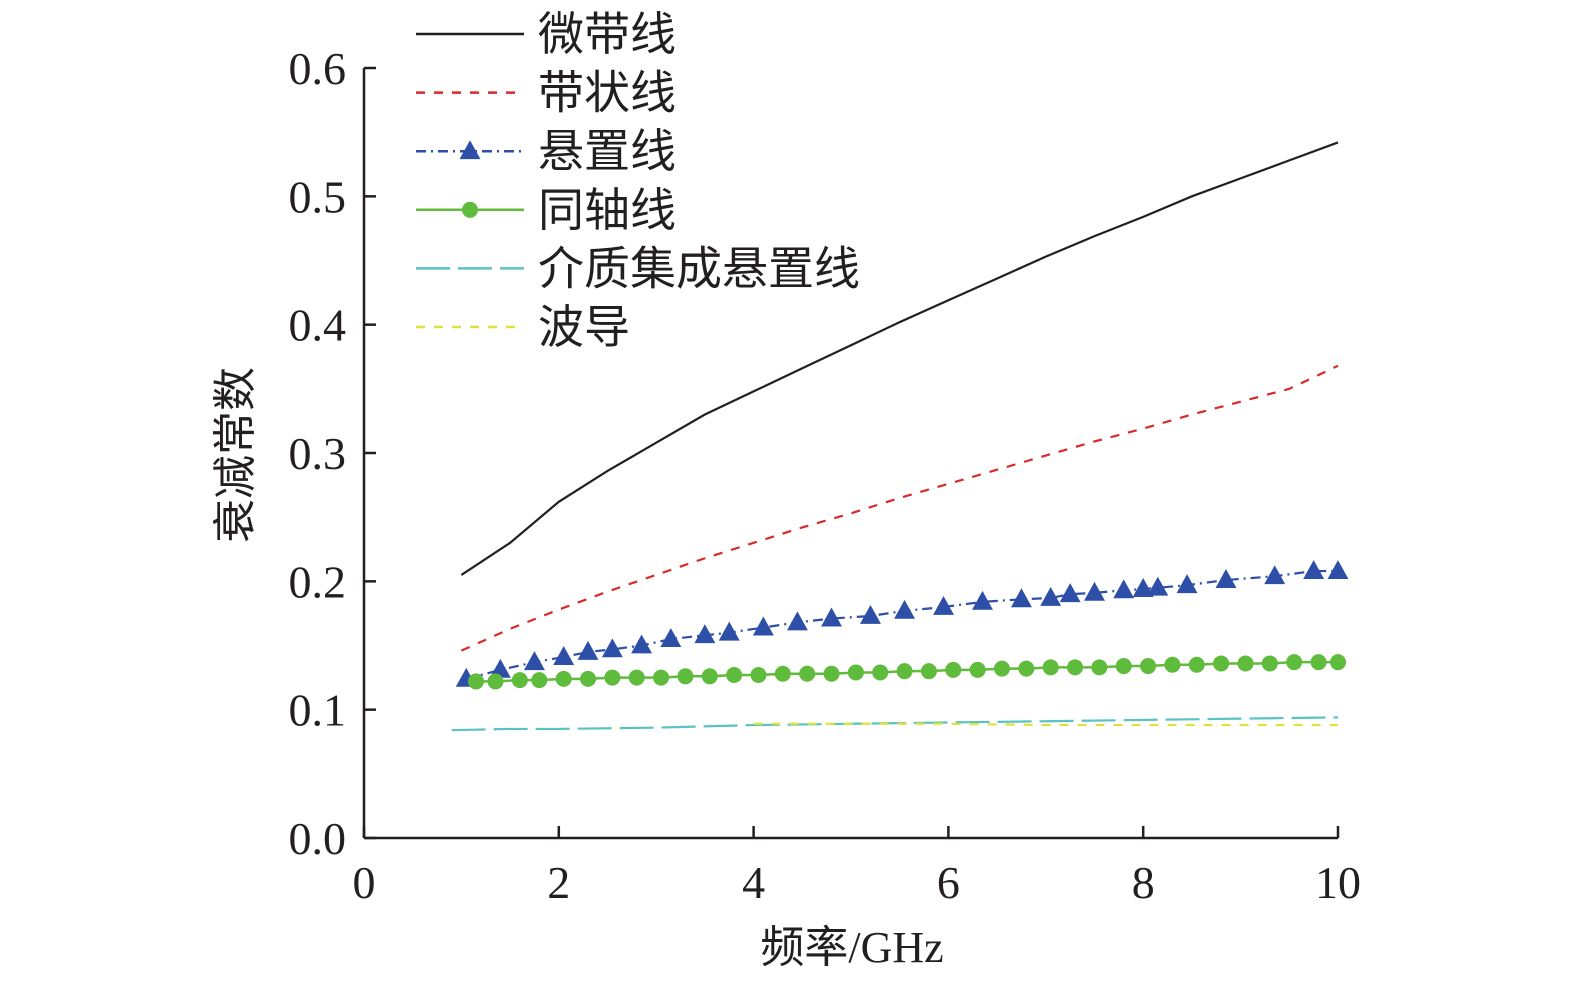 This screenshot has height=984, width=1575. I want to click on y-tick-label: 0.0, so click(318, 838).